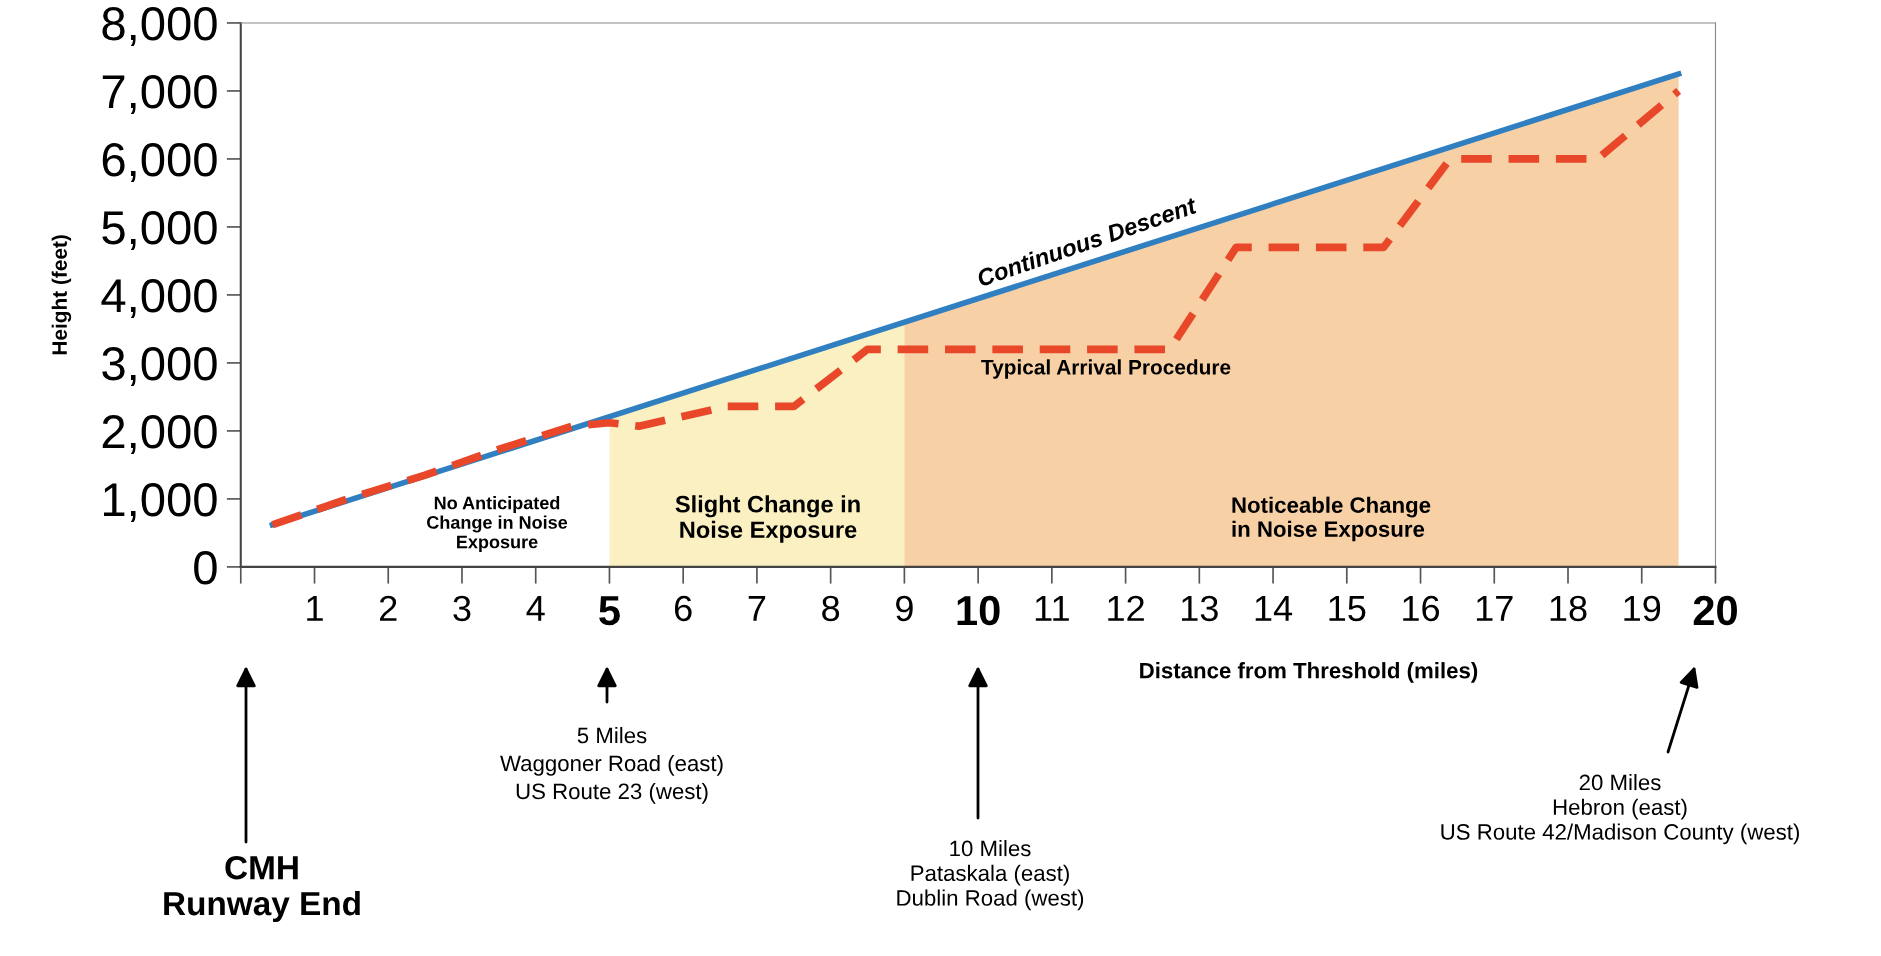  What do you see at coordinates (159, 95) in the screenshot?
I see `y-tick-label: 7,000` at bounding box center [159, 95].